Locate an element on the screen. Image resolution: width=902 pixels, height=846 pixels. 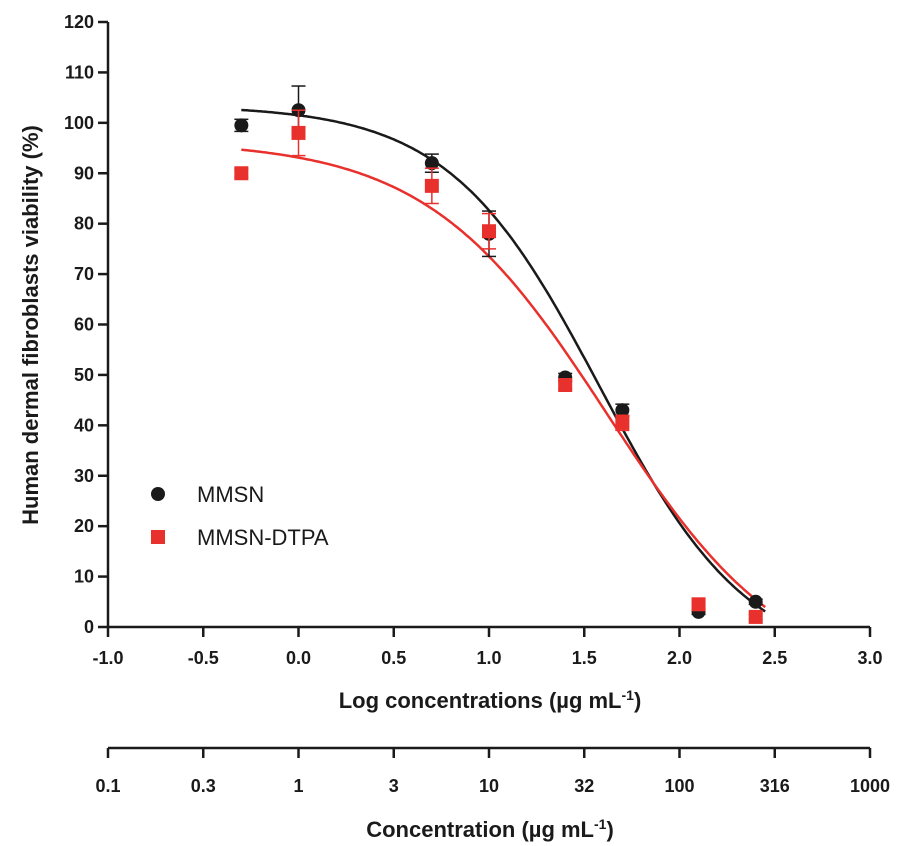
secondary-axis-title-sup: -1 is located at coordinates (600, 824).